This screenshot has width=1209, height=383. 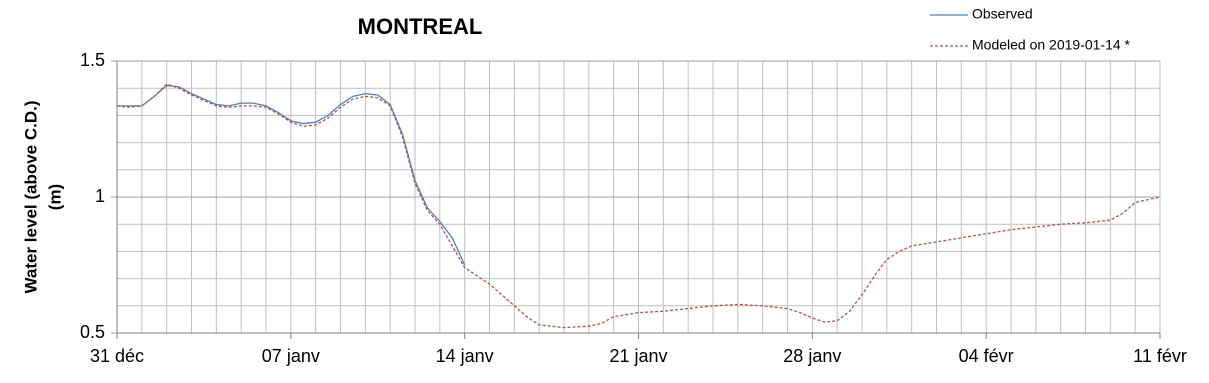 What do you see at coordinates (986, 356) in the screenshot?
I see `x-tick-label: 04 févr` at bounding box center [986, 356].